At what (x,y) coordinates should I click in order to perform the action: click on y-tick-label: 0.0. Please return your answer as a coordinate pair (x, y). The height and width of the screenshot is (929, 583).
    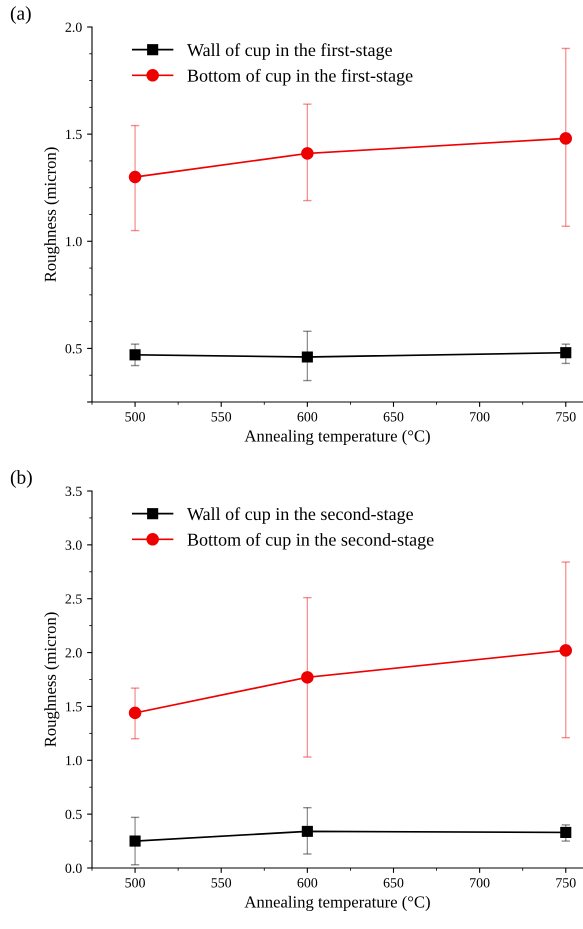
    Looking at the image, I should click on (73, 869).